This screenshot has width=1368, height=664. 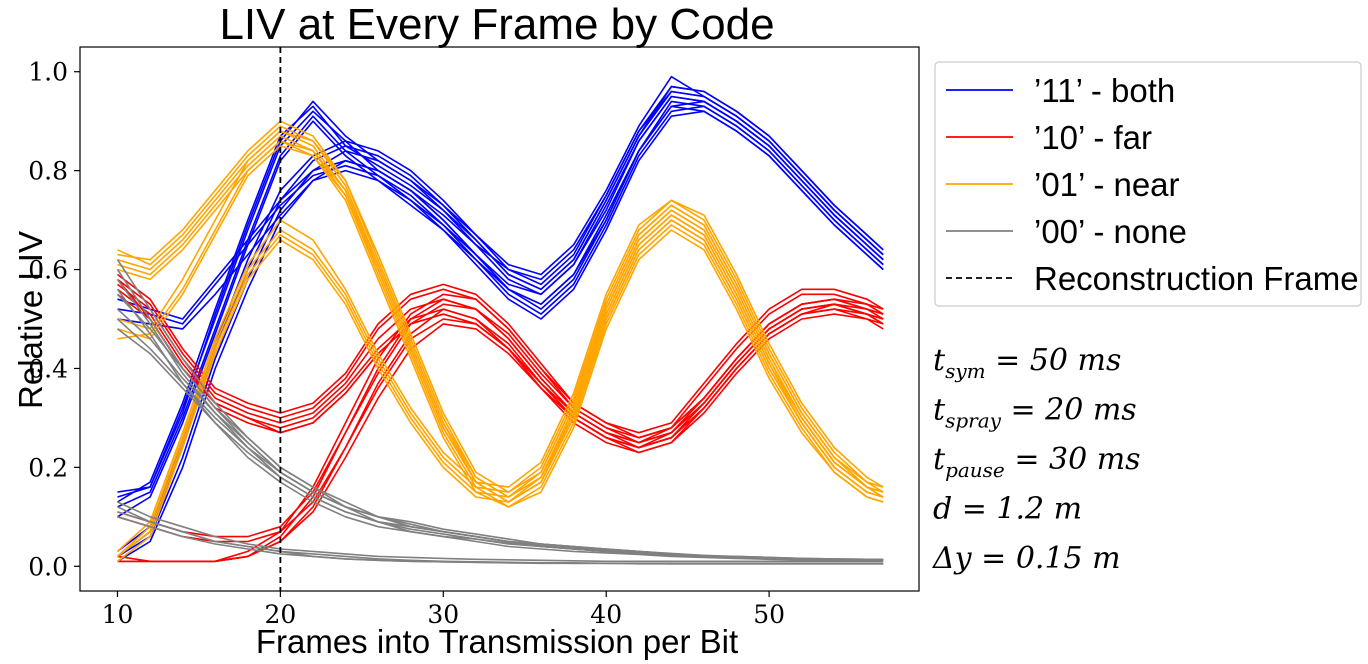 I want to click on x-tick-label: 40, so click(x=606, y=614).